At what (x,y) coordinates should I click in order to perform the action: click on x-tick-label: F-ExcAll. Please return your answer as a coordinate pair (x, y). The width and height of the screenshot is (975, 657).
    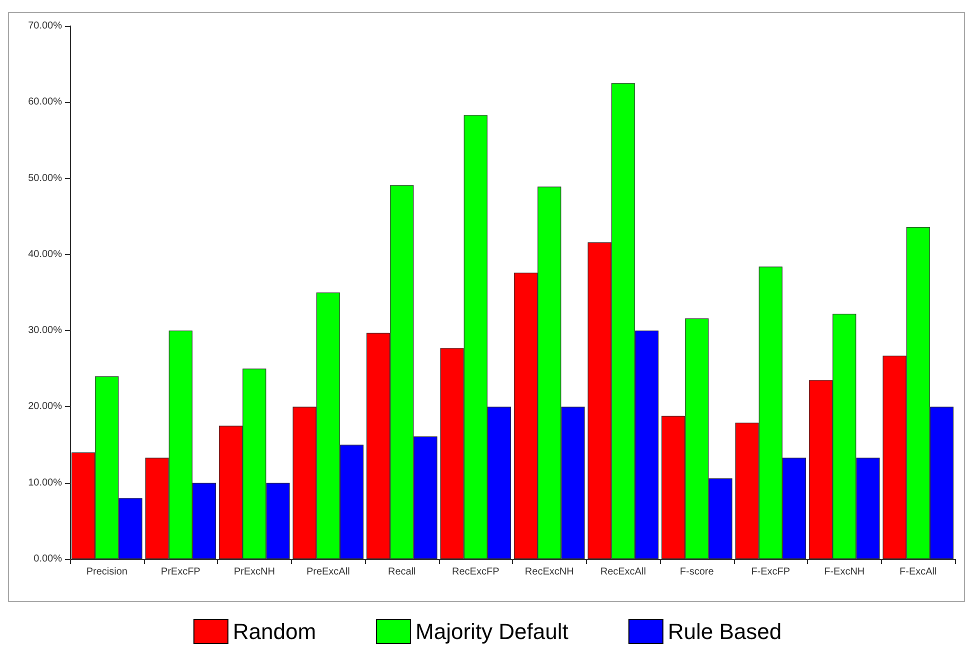
    Looking at the image, I should click on (918, 572).